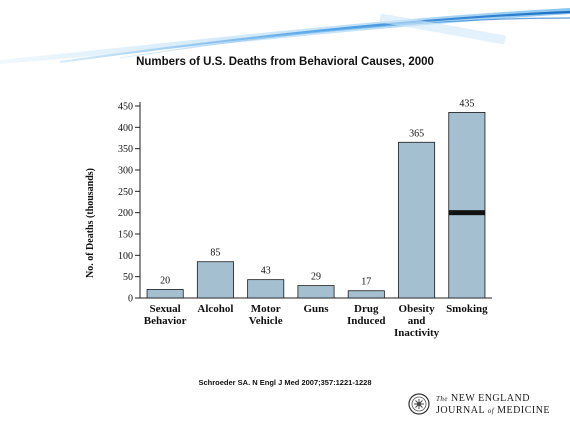 The width and height of the screenshot is (570, 426). Describe the element at coordinates (165, 321) in the screenshot. I see `x-category-label-line: Behavior` at that location.